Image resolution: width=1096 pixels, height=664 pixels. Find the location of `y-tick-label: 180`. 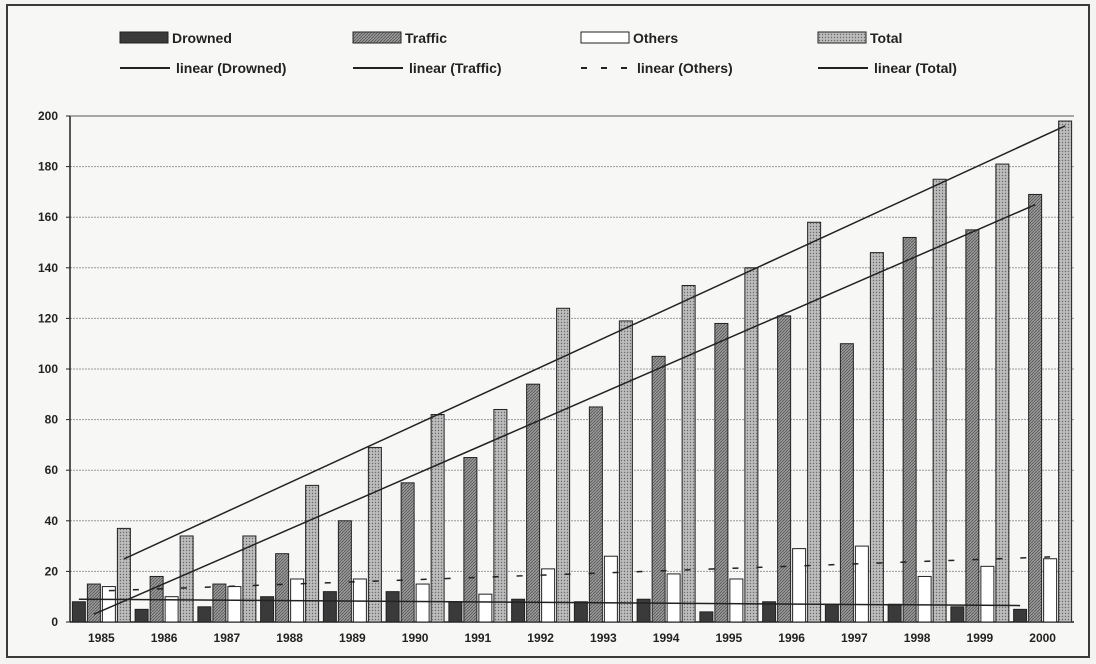

y-tick-label: 180 is located at coordinates (48, 167).